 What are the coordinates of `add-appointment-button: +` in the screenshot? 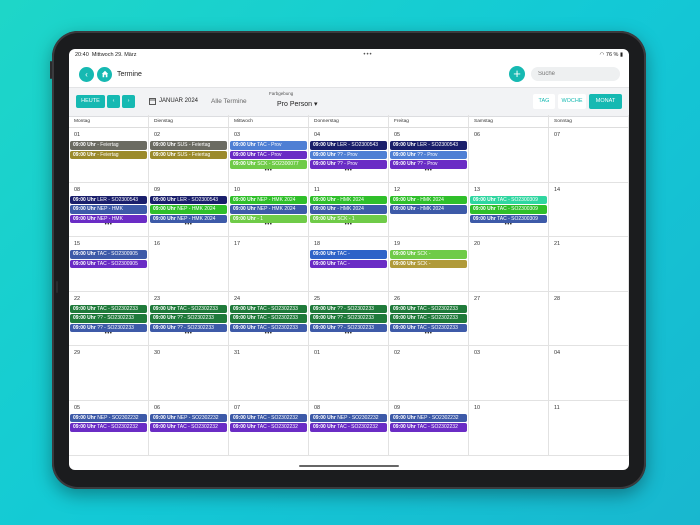 It's located at (517, 74).